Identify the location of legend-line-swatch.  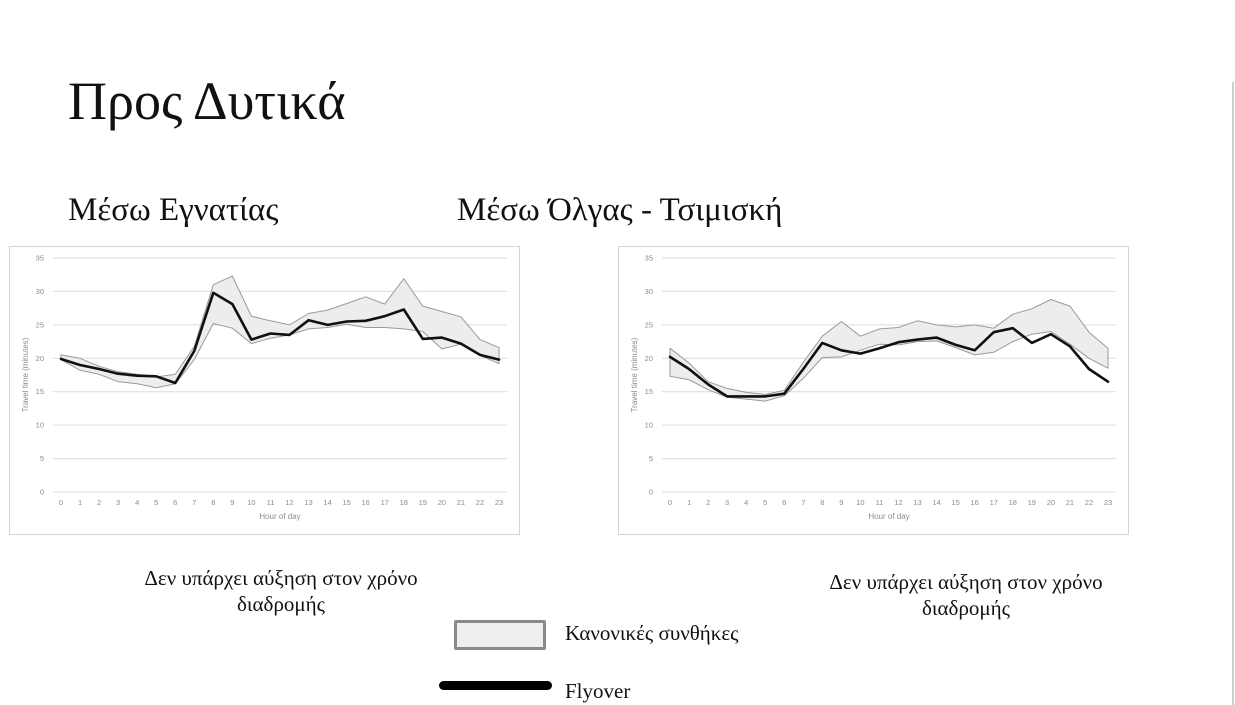
(495, 685).